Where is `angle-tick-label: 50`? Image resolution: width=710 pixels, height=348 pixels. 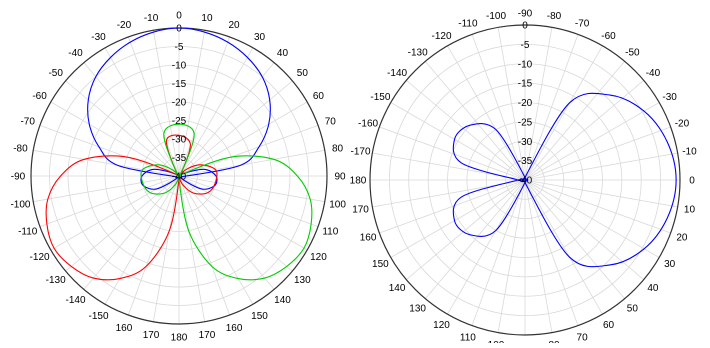 angle-tick-label: 50 is located at coordinates (633, 308).